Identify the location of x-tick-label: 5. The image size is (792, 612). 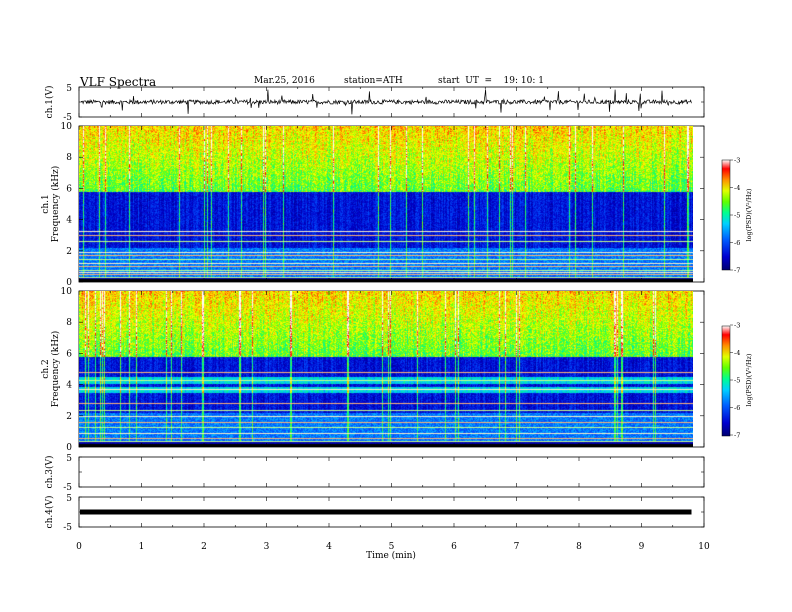
(392, 547).